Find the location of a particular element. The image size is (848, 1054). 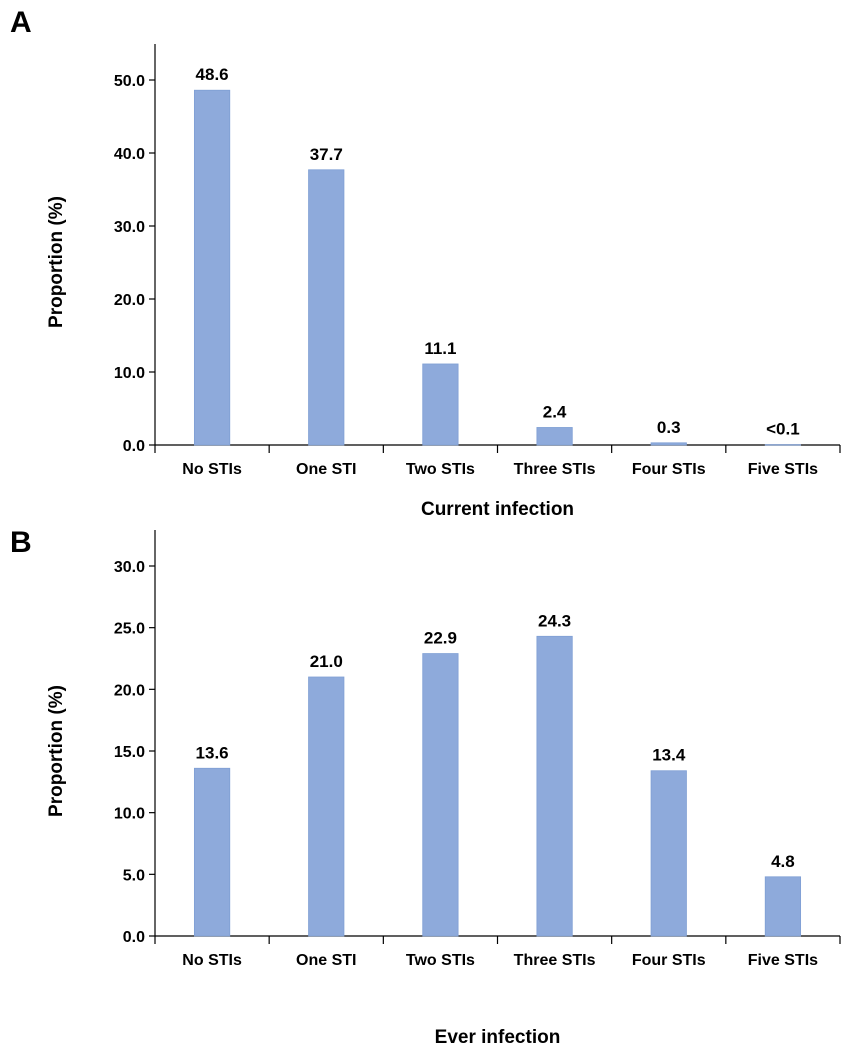

data-label: 24.3 is located at coordinates (554, 620).